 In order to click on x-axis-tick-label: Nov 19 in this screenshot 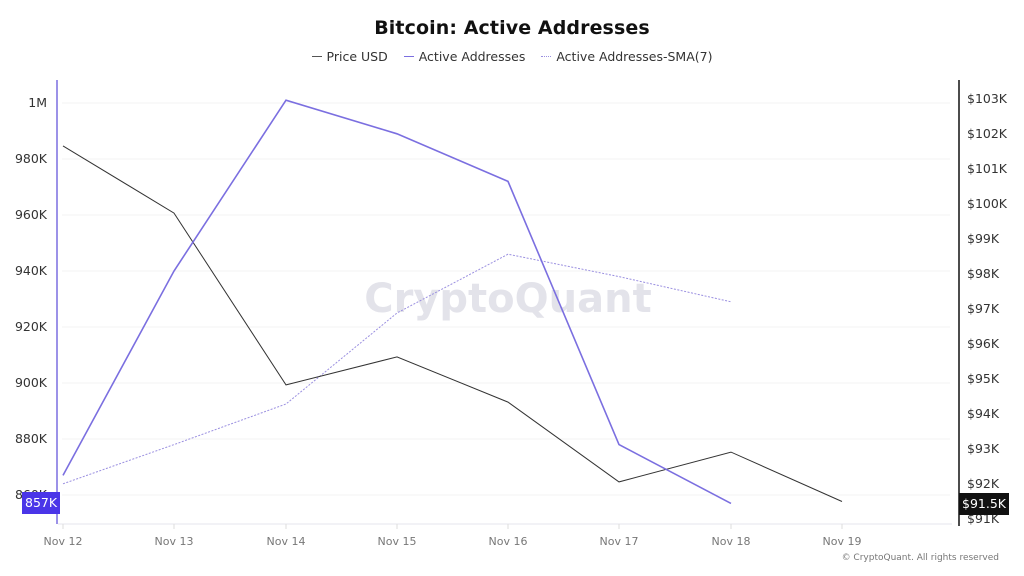, I will do `click(842, 541)`.